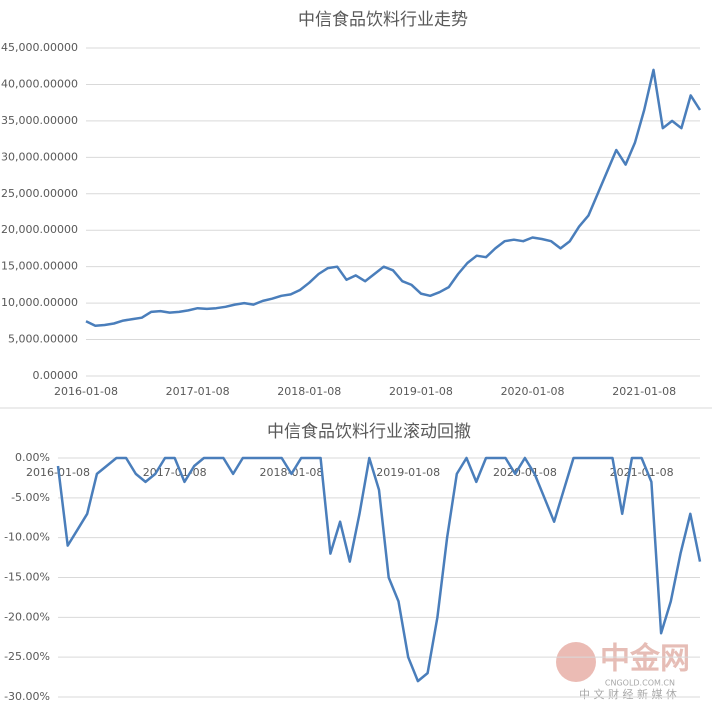 Image resolution: width=712 pixels, height=712 pixels. Describe the element at coordinates (369, 432) in the screenshot. I see `chart-title: 中信食品饮料行业滚动回撤` at that location.